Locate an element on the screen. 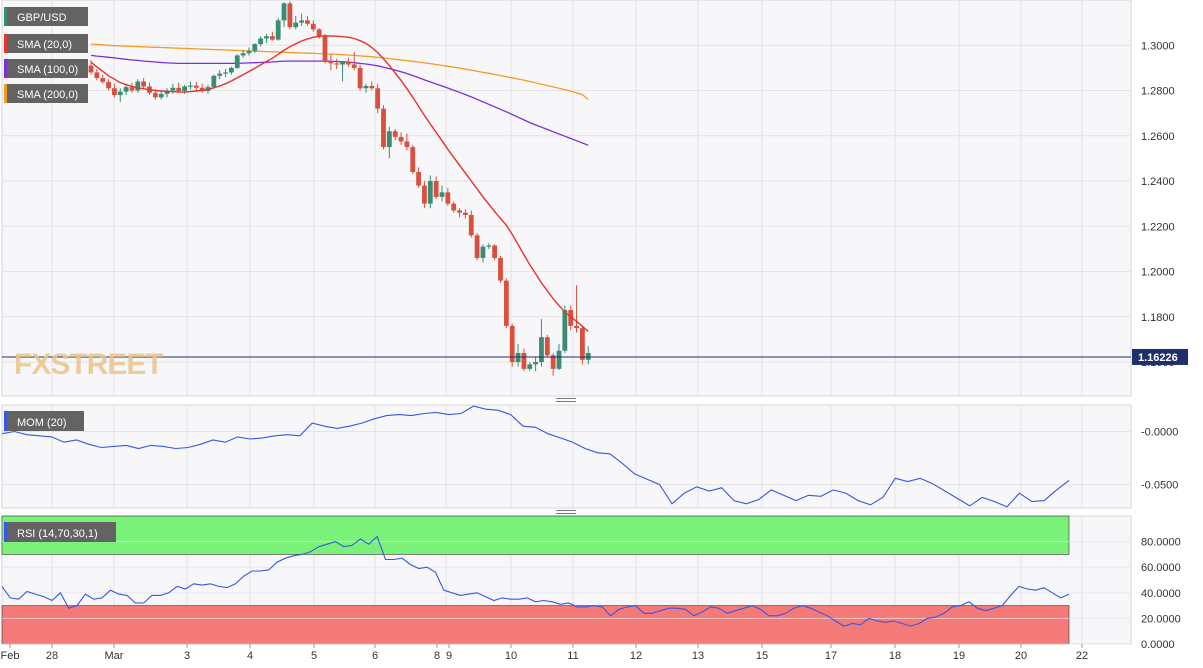  sma-legend-2-box is located at coordinates (46, 93).